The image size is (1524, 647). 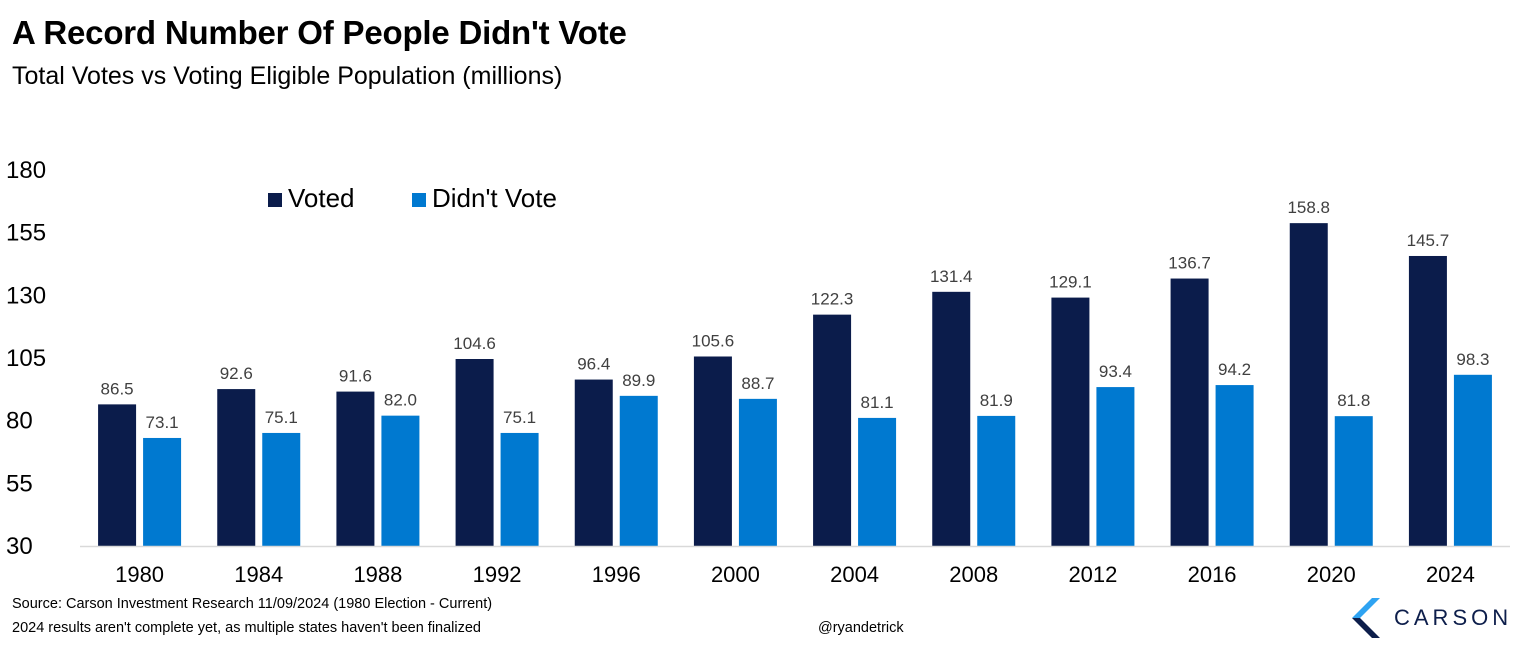 What do you see at coordinates (139, 574) in the screenshot?
I see `x-tick-label: 1980` at bounding box center [139, 574].